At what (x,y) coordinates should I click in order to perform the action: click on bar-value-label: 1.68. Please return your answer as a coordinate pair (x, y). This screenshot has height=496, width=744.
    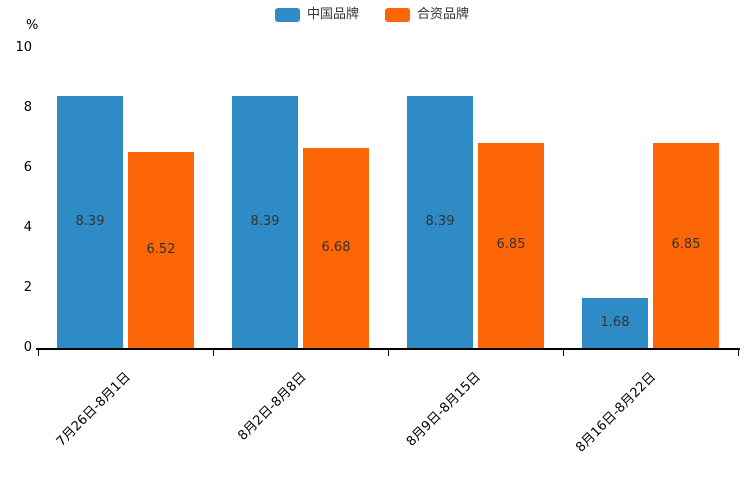
    Looking at the image, I should click on (615, 322).